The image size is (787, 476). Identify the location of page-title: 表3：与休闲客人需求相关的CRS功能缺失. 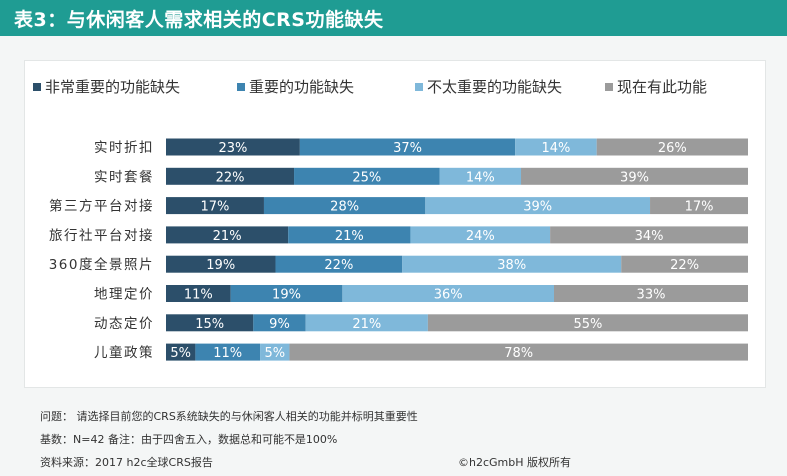
(199, 20).